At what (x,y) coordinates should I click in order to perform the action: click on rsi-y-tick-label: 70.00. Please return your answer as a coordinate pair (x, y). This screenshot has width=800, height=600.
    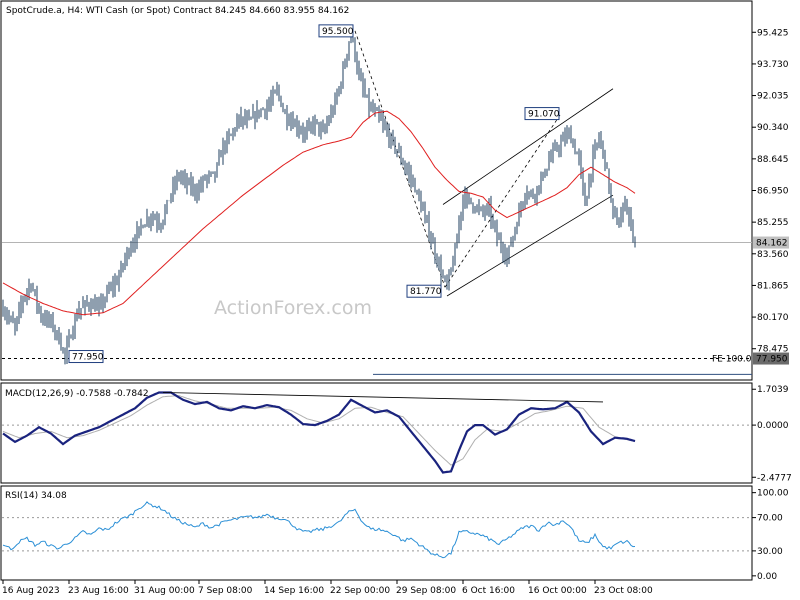
    Looking at the image, I should click on (770, 519).